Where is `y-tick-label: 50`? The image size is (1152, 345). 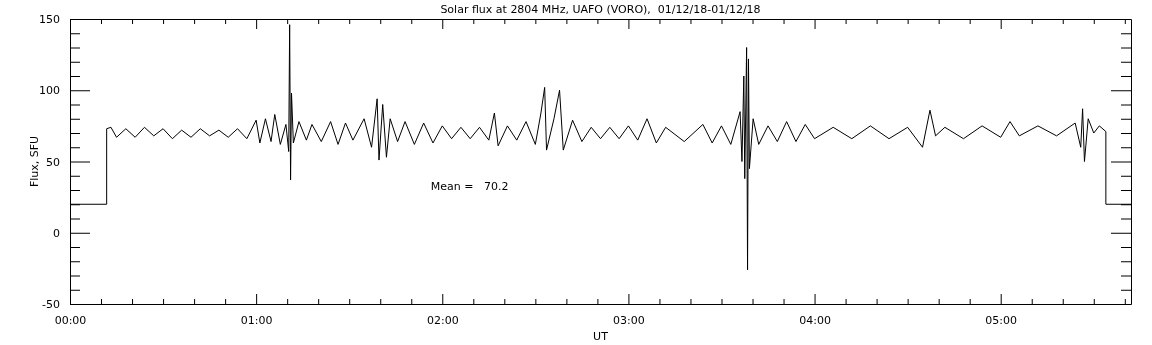 y-tick-label: 50 is located at coordinates (53, 162).